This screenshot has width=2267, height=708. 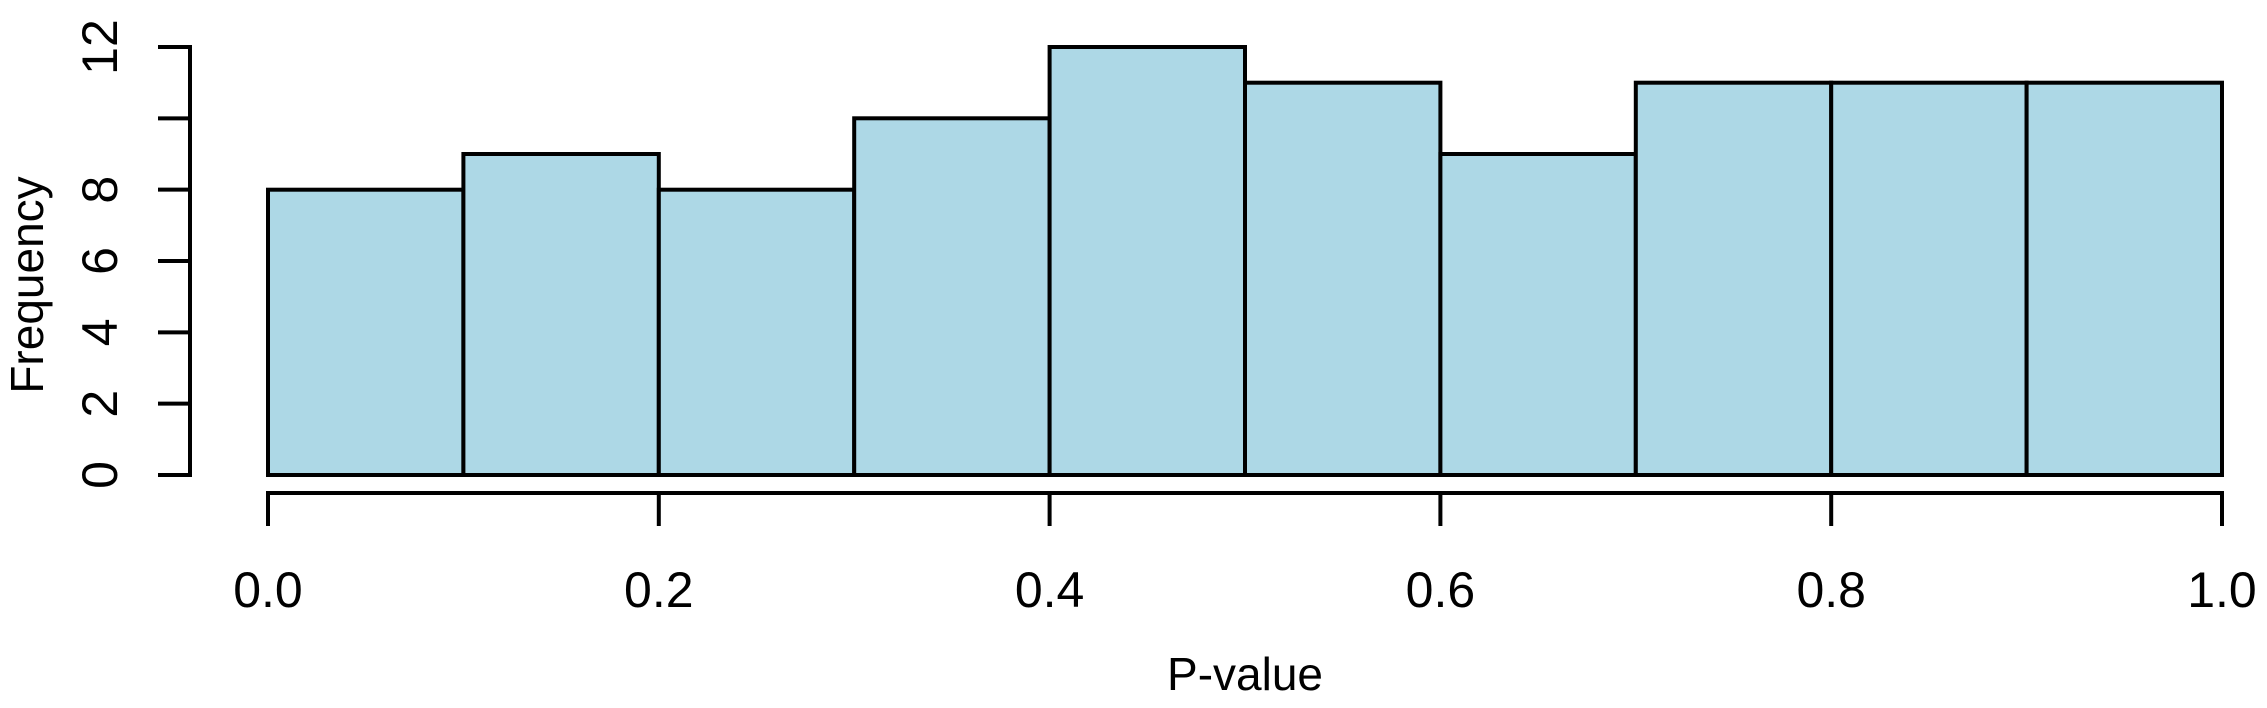 What do you see at coordinates (100, 404) in the screenshot?
I see `y-tick-label: 2` at bounding box center [100, 404].